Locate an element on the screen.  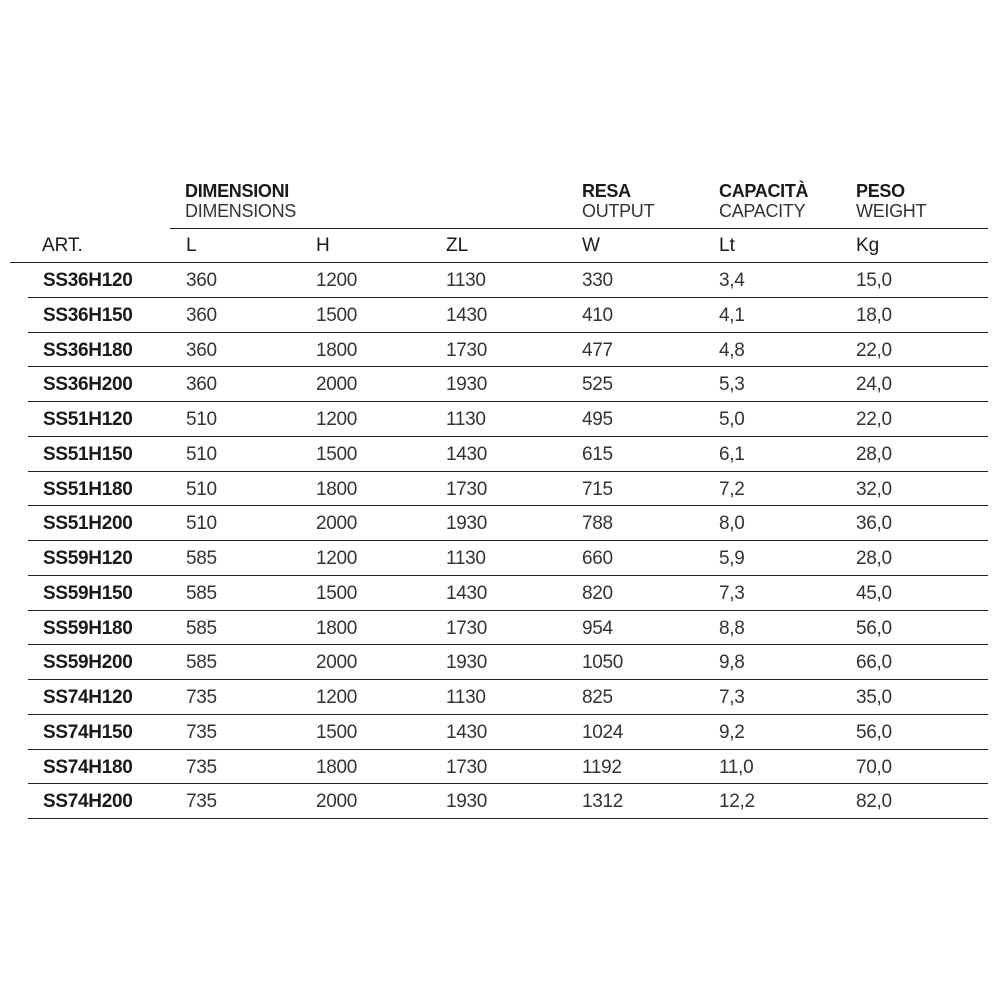
table-row: SS59H120 585 1200 1130 660 5,9 28,0 is located at coordinates (508, 558).